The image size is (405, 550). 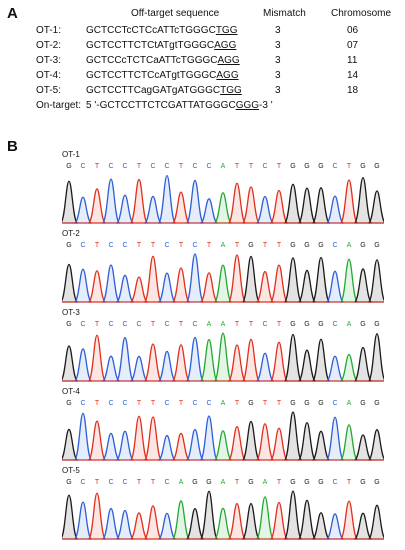 What do you see at coordinates (247, 105) in the screenshot?
I see `pam-sequence: GGG` at bounding box center [247, 105].